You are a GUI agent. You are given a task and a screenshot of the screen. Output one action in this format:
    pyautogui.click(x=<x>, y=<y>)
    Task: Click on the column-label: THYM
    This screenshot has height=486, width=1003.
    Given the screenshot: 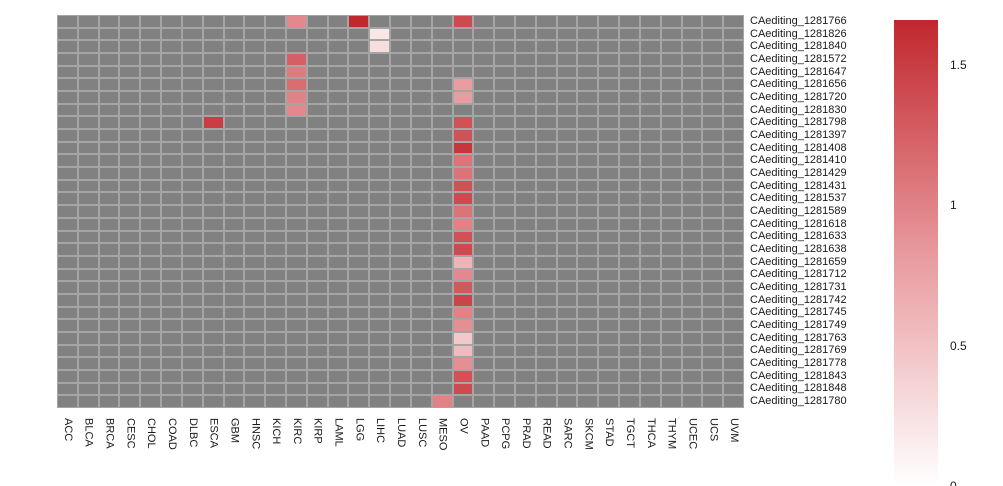 What is the action you would take?
    pyautogui.click(x=671, y=434)
    